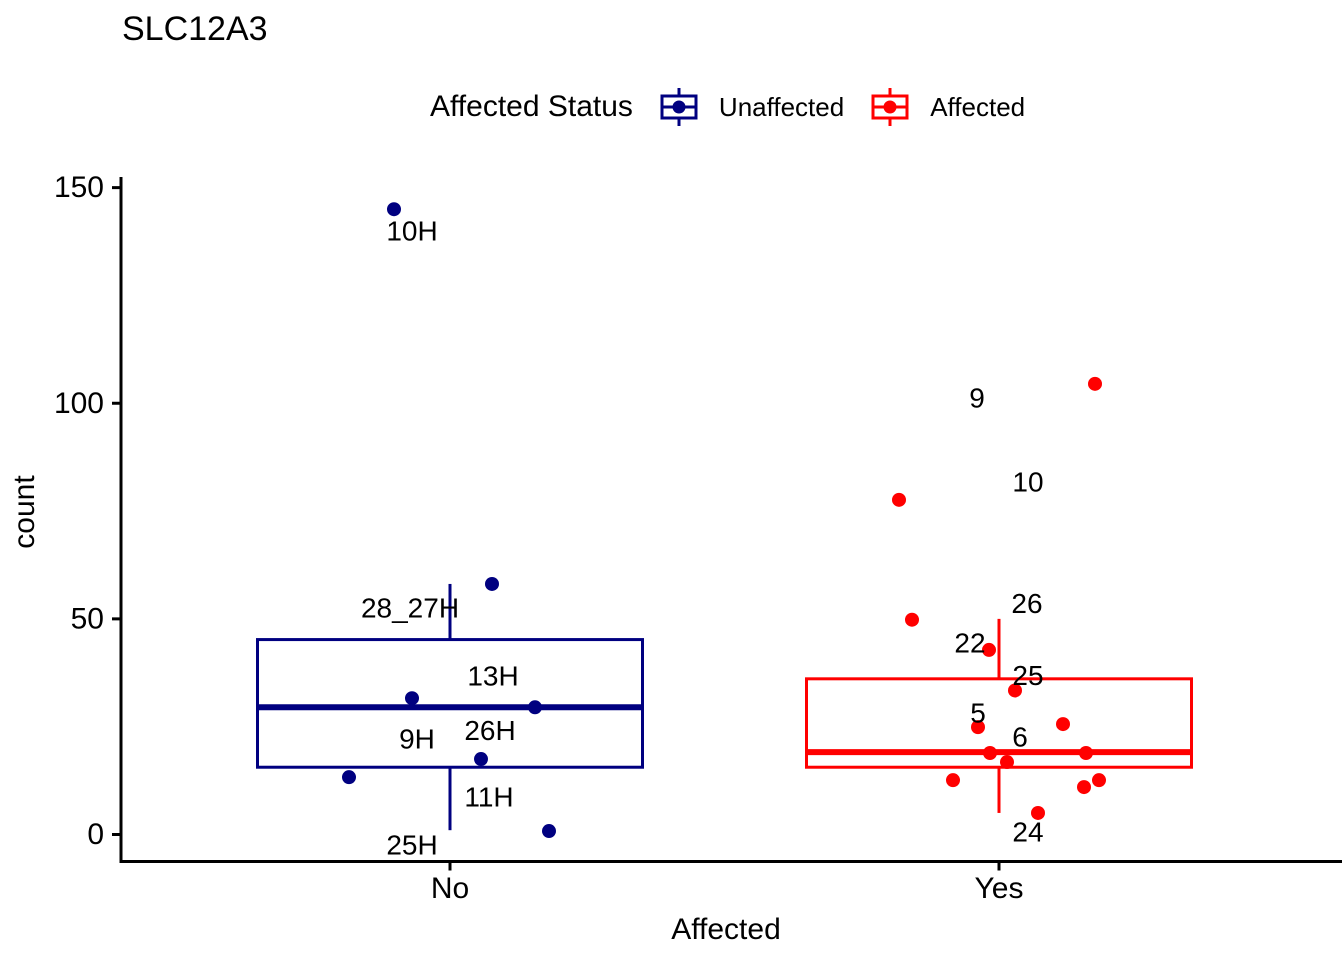 The image size is (1344, 960). I want to click on point-label: 25, so click(1027, 675).